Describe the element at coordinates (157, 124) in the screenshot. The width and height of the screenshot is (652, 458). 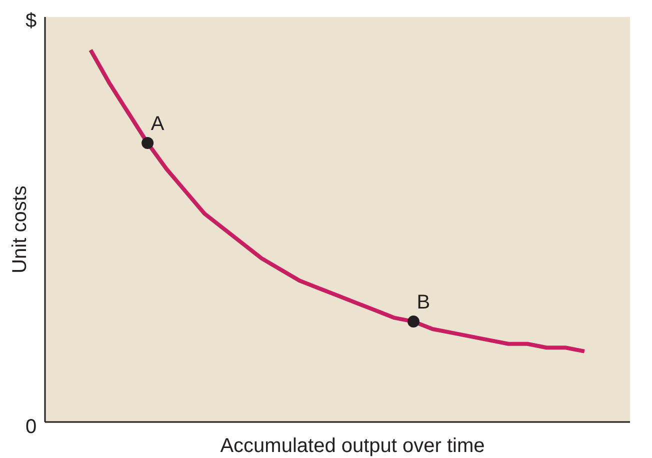
I see `annotation: A` at that location.